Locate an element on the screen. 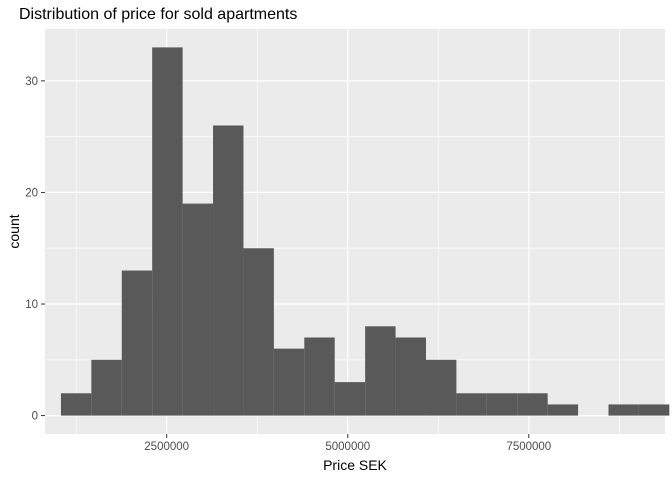  x-axis-ticks: 2500000 5000000 7500000 is located at coordinates (347, 443).